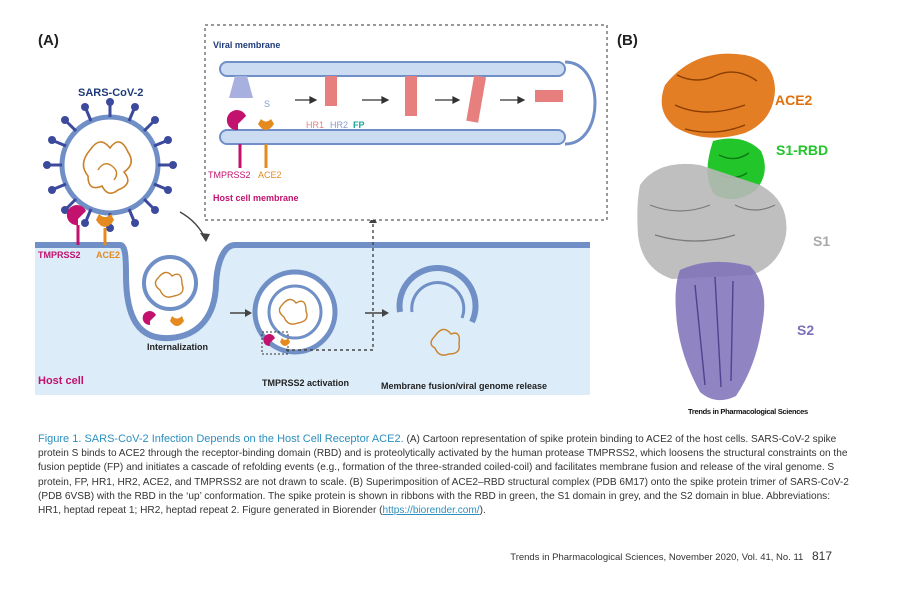 The image size is (900, 590). Describe the element at coordinates (712, 221) in the screenshot. I see `s1-structure` at that location.